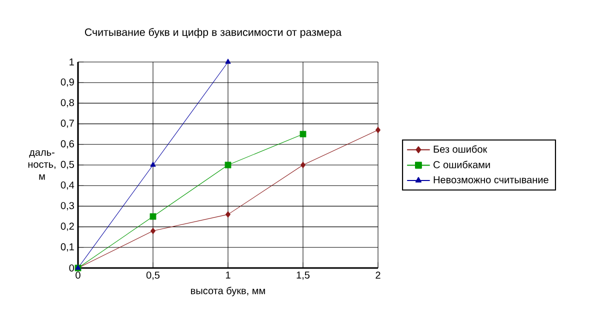 The image size is (598, 328). What do you see at coordinates (78, 275) in the screenshot?
I see `x-tick-label: 0` at bounding box center [78, 275].